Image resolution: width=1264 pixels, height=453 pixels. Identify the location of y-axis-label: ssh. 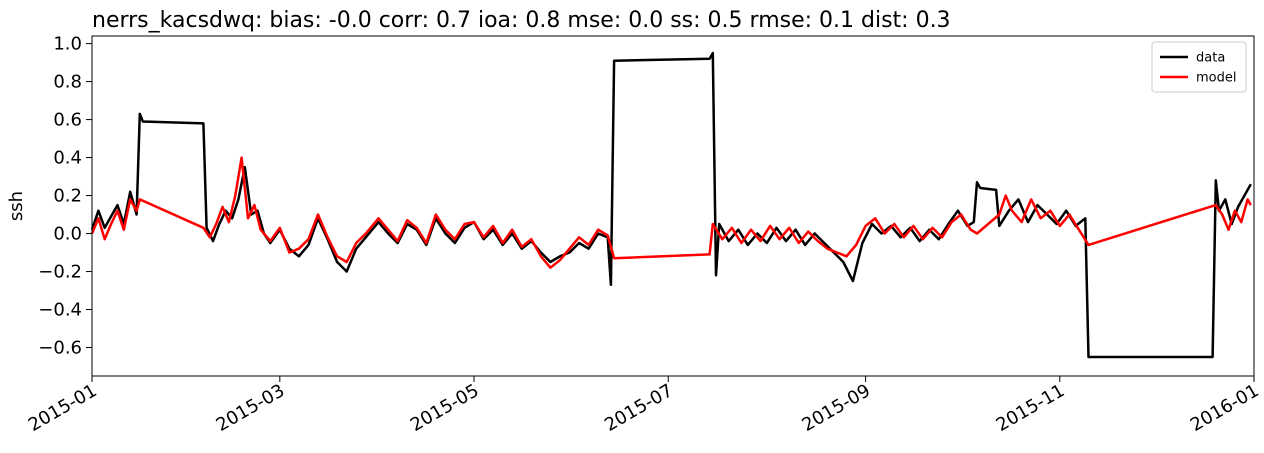
(16, 206).